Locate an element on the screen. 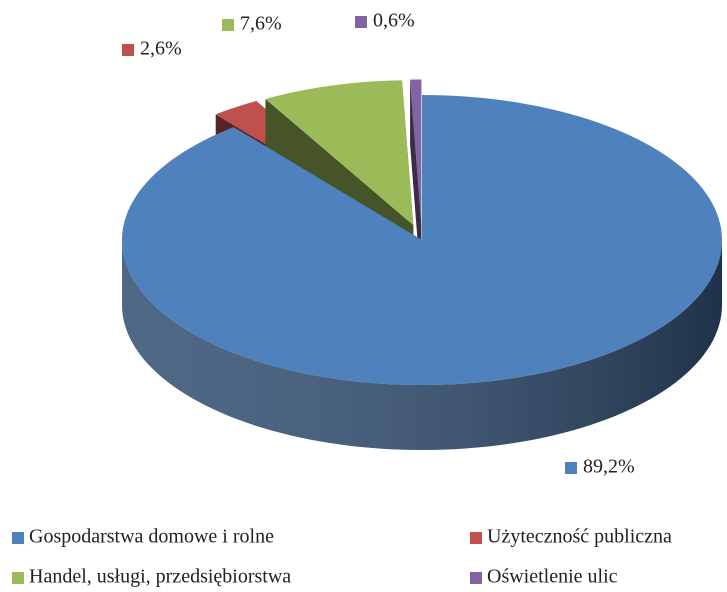 The image size is (727, 592). legend-label: Gospodarstwa domowe i rolne is located at coordinates (151, 537).